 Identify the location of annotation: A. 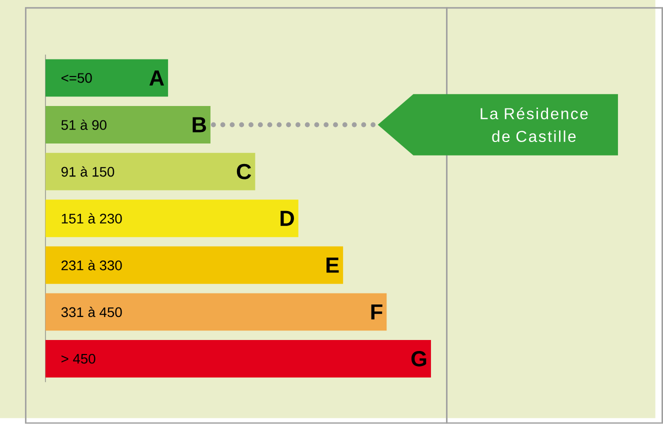
(156, 78).